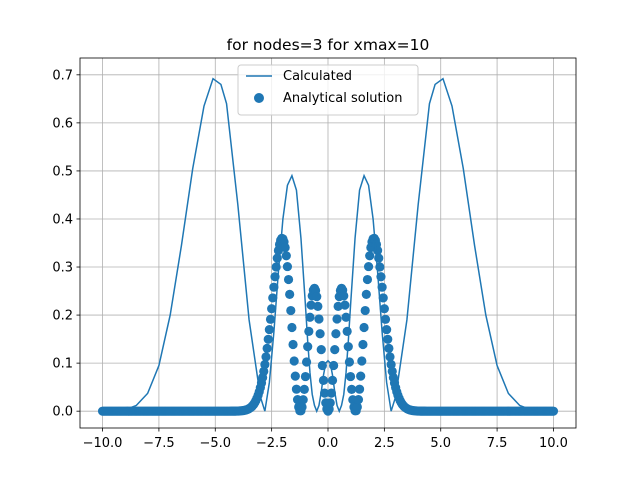  What do you see at coordinates (62, 123) in the screenshot?
I see `y-tick-label: 0.6` at bounding box center [62, 123].